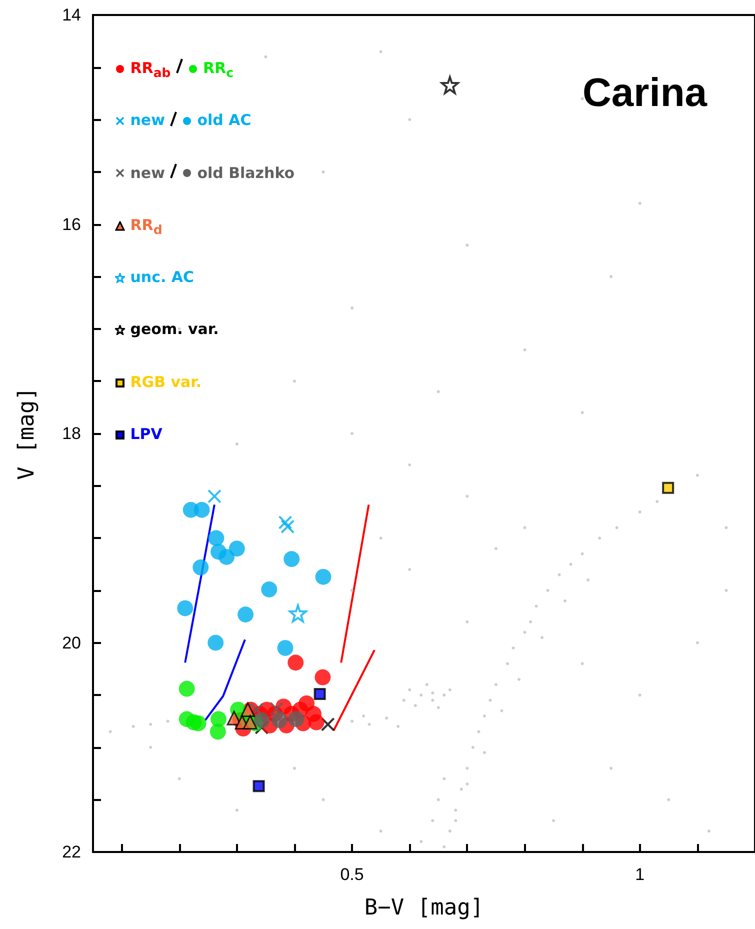 The width and height of the screenshot is (755, 929). What do you see at coordinates (150, 69) in the screenshot?
I see `legend-label: RR$_{ab}$` at bounding box center [150, 69].